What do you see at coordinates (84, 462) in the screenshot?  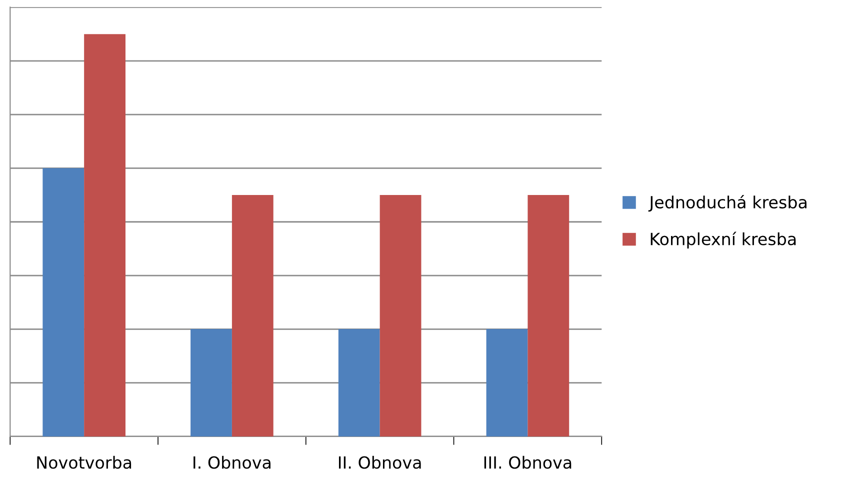 I see `x-tick-label: Novotvorba` at bounding box center [84, 462].